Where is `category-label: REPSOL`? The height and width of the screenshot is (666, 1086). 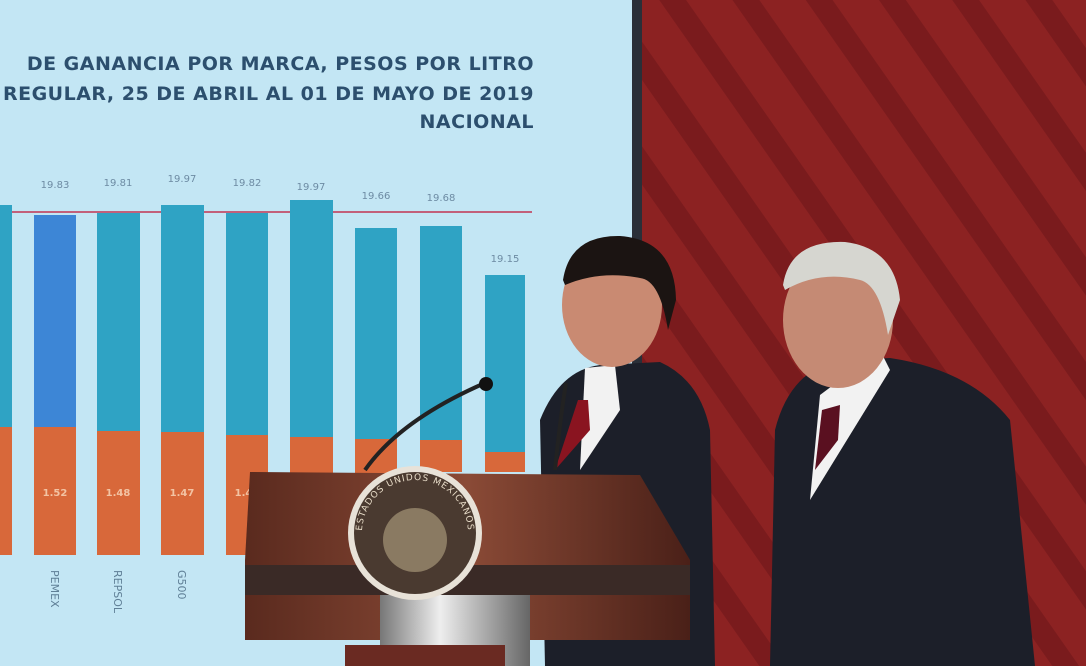 category-label: REPSOL is located at coordinates (117, 592).